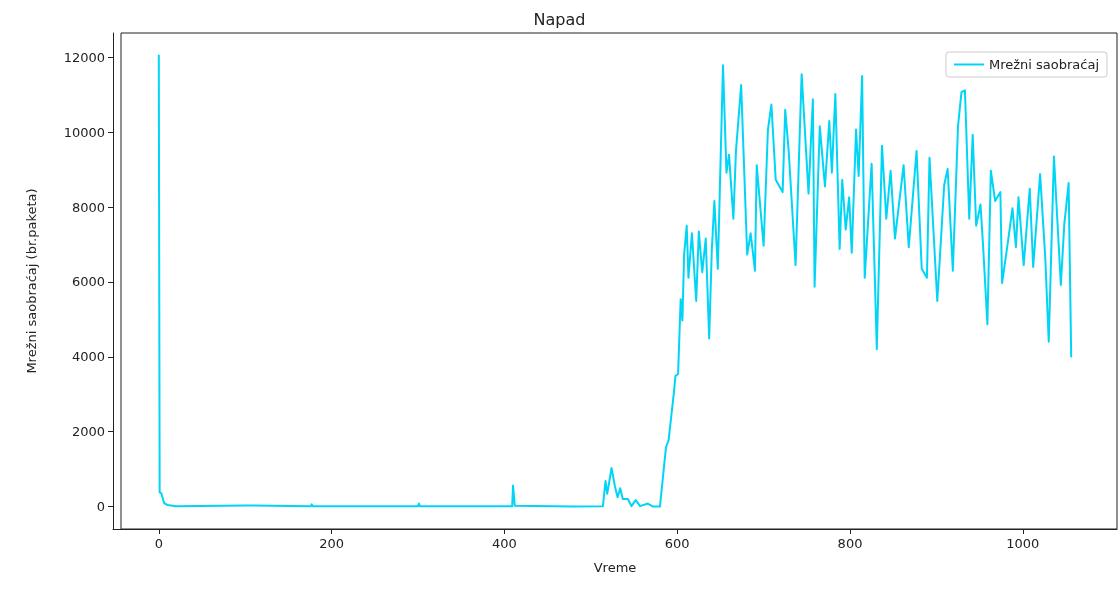 The width and height of the screenshot is (1119, 591). I want to click on y-tick-label: 0, so click(100, 507).